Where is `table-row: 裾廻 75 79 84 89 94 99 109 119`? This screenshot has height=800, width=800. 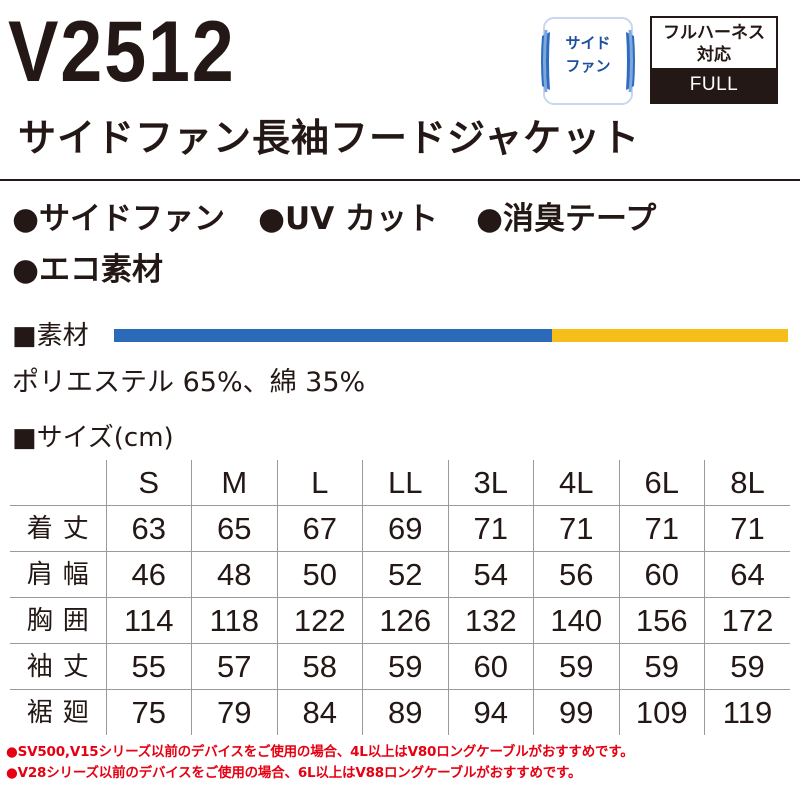
table-row: 裾廻 75 79 84 89 94 99 109 119 is located at coordinates (400, 712).